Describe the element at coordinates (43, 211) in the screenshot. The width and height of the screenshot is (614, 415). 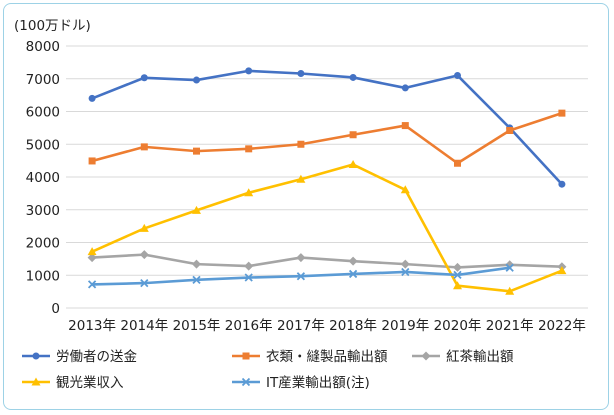
I see `y-tick-label: 3000` at that location.